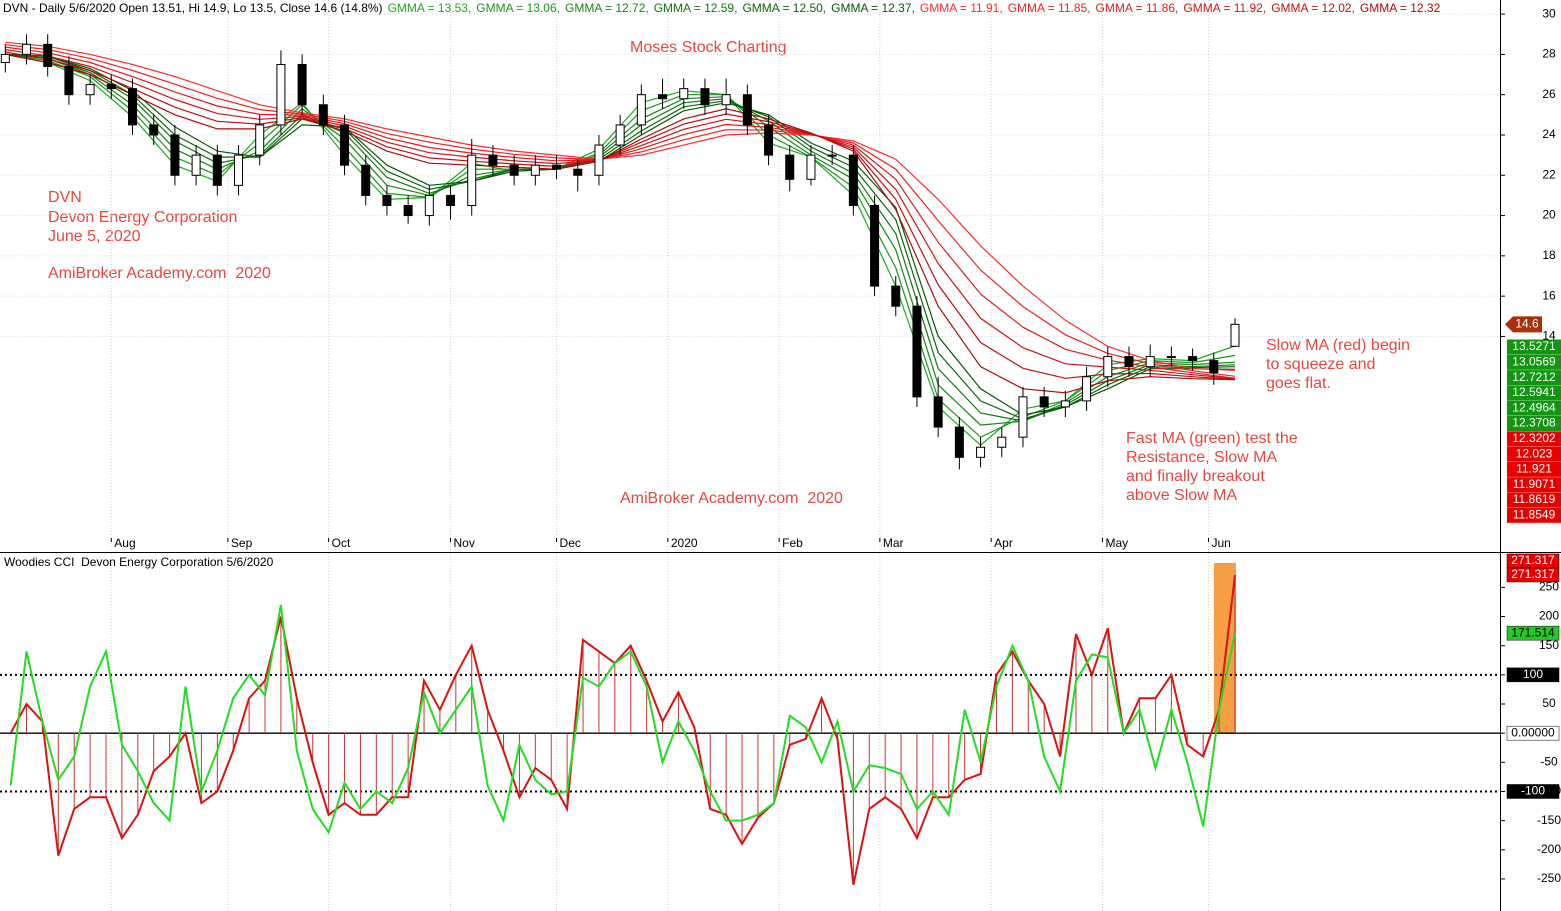  What do you see at coordinates (1549, 54) in the screenshot?
I see `y-tick-label: 28` at bounding box center [1549, 54].